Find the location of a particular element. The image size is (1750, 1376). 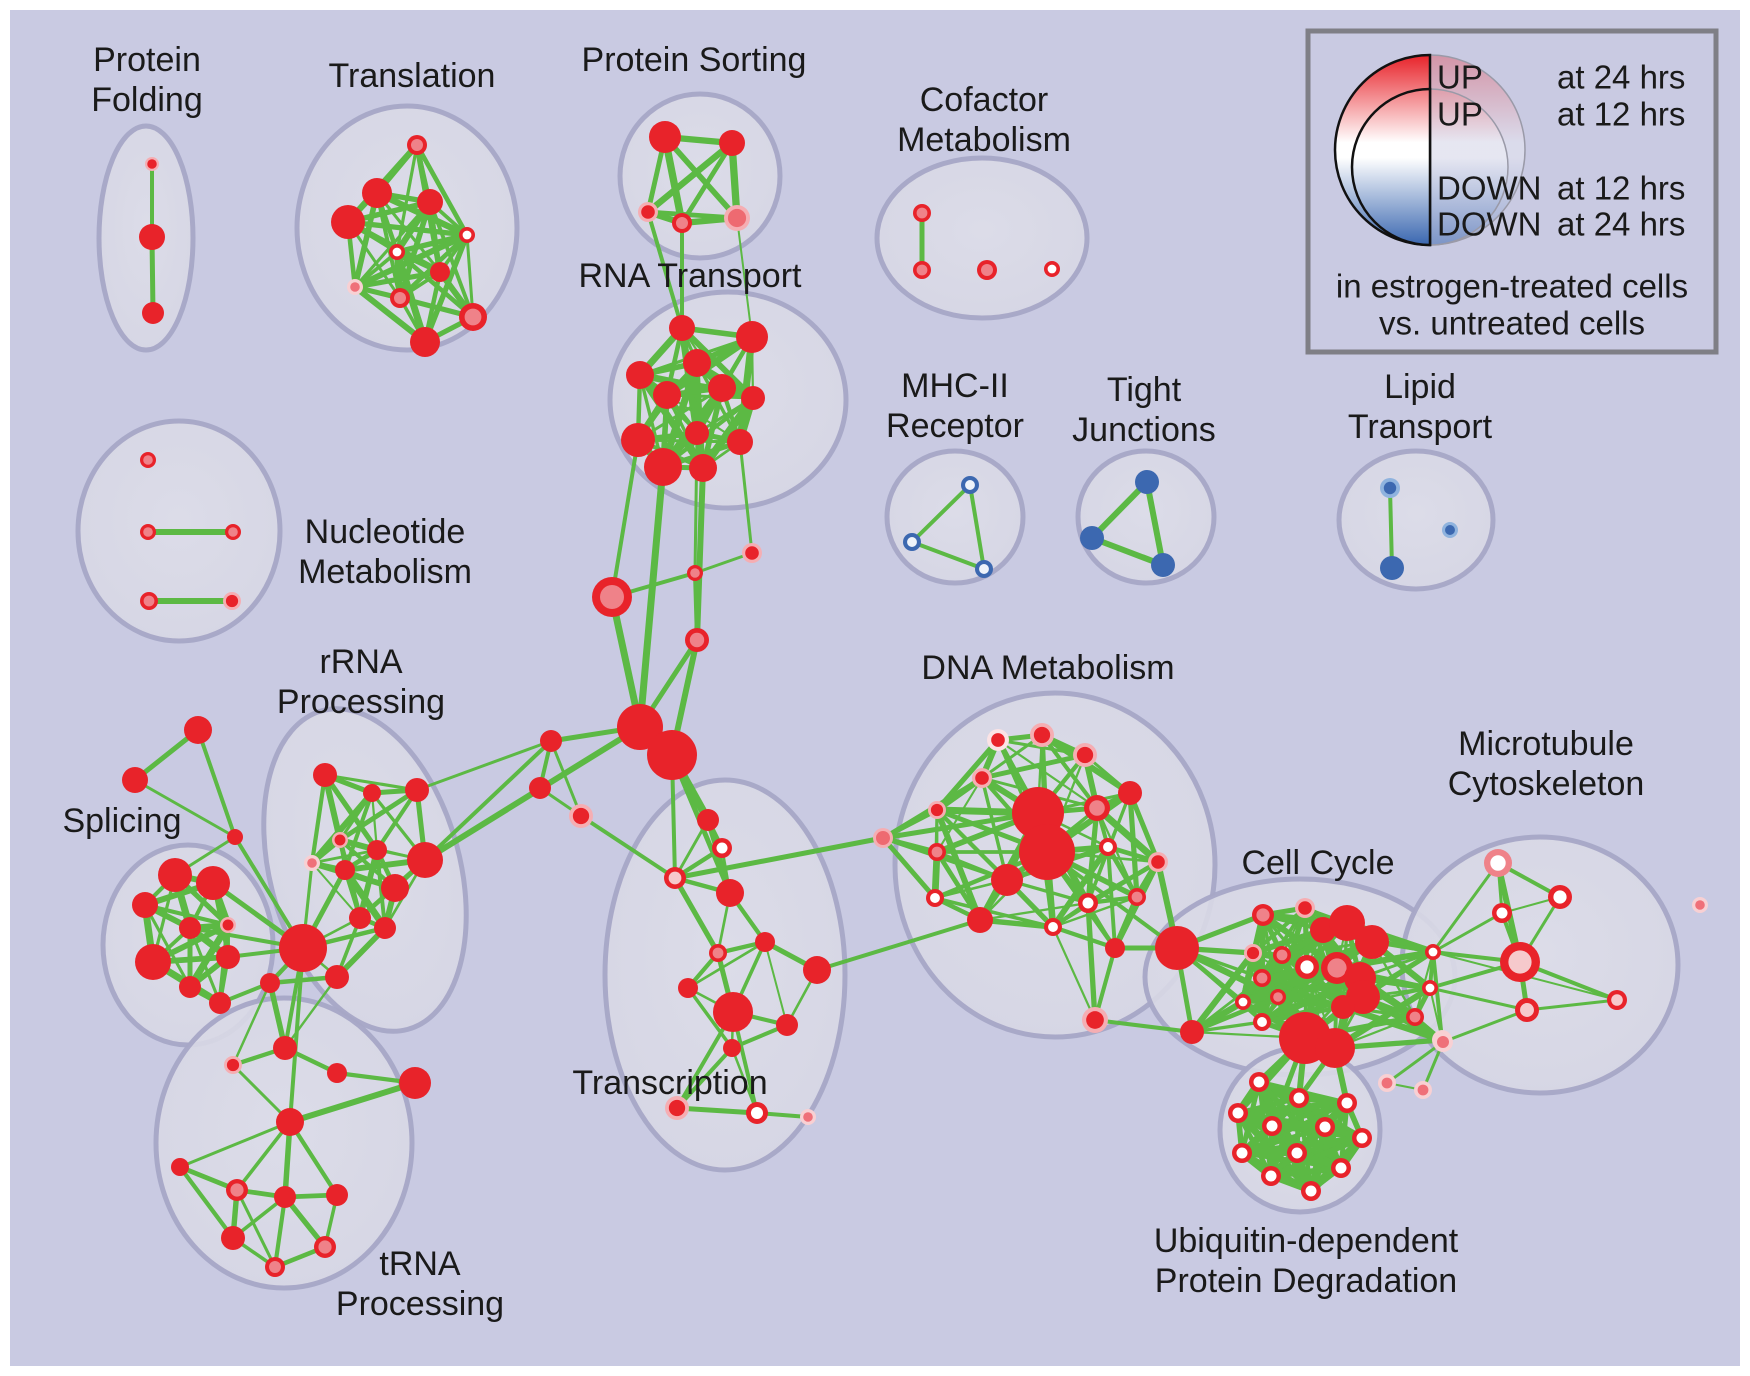

cluster-label-sp: Splicing is located at coordinates (121, 821).